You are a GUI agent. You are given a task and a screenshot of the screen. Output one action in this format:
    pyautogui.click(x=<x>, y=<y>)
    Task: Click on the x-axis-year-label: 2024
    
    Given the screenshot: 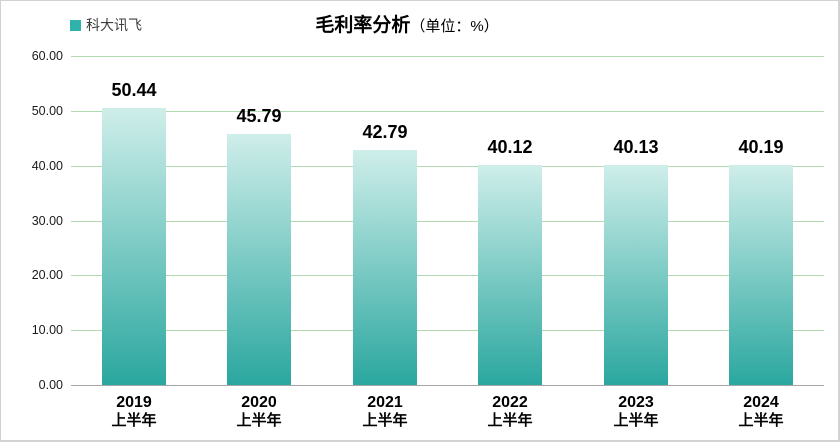 What is the action you would take?
    pyautogui.click(x=761, y=402)
    